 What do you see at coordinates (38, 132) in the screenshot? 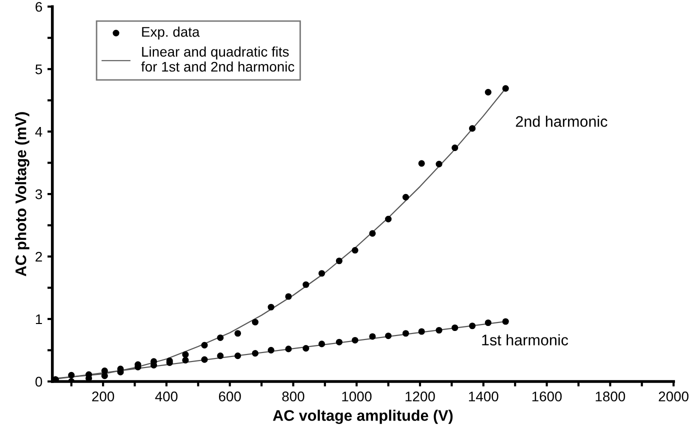
I see `y-tick-label: 4` at bounding box center [38, 132].